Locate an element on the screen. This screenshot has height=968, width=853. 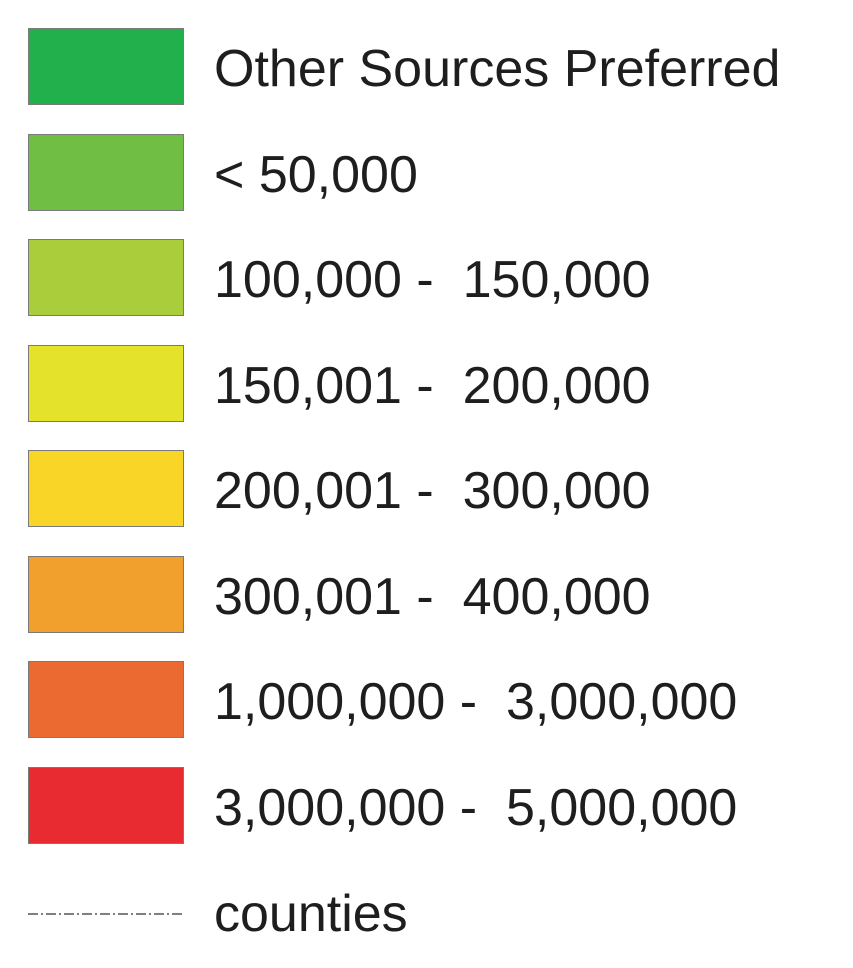
legend-item-150001-200000: 150,001 - 200,000 is located at coordinates (438, 384).